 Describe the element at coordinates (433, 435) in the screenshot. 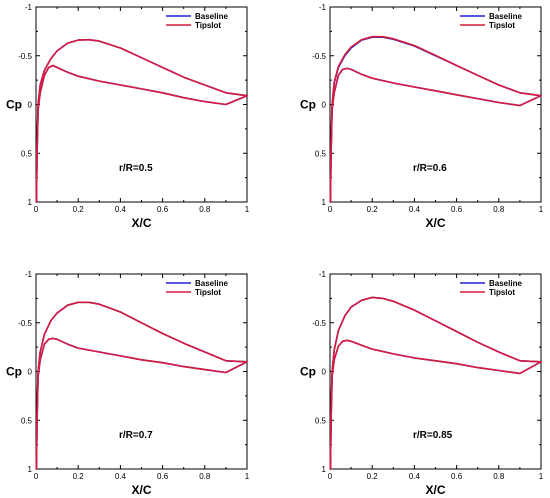

I see `radius-annotation: r/R=0.85` at that location.